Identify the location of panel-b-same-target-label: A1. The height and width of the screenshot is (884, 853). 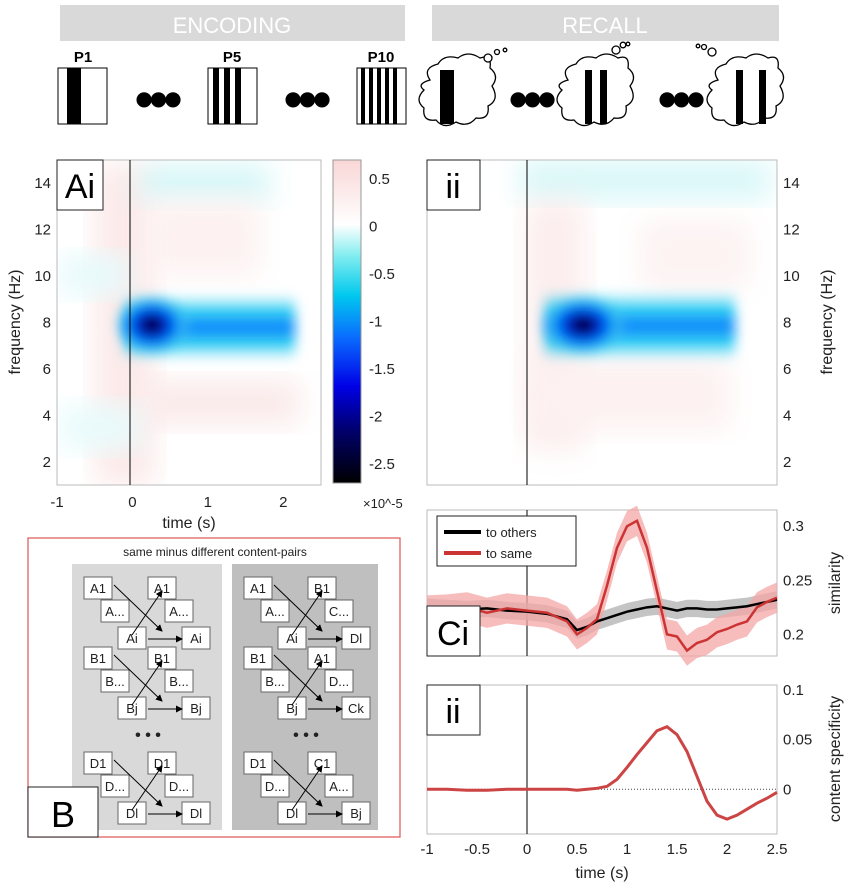
(162, 588).